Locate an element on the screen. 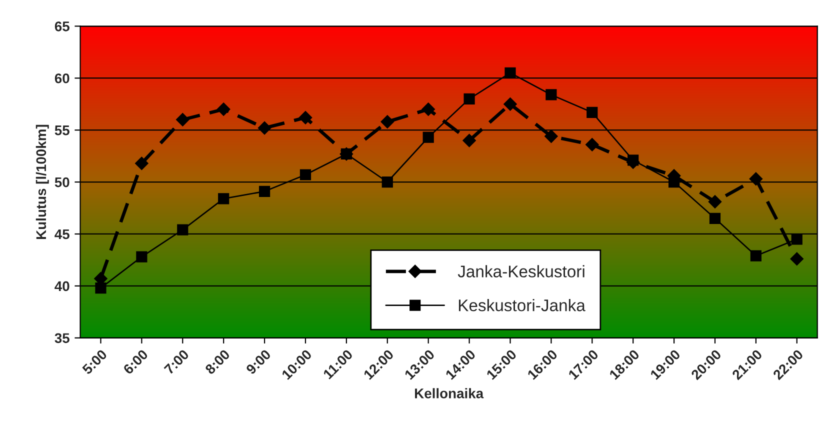  y-tick-label: 45 is located at coordinates (62, 234).